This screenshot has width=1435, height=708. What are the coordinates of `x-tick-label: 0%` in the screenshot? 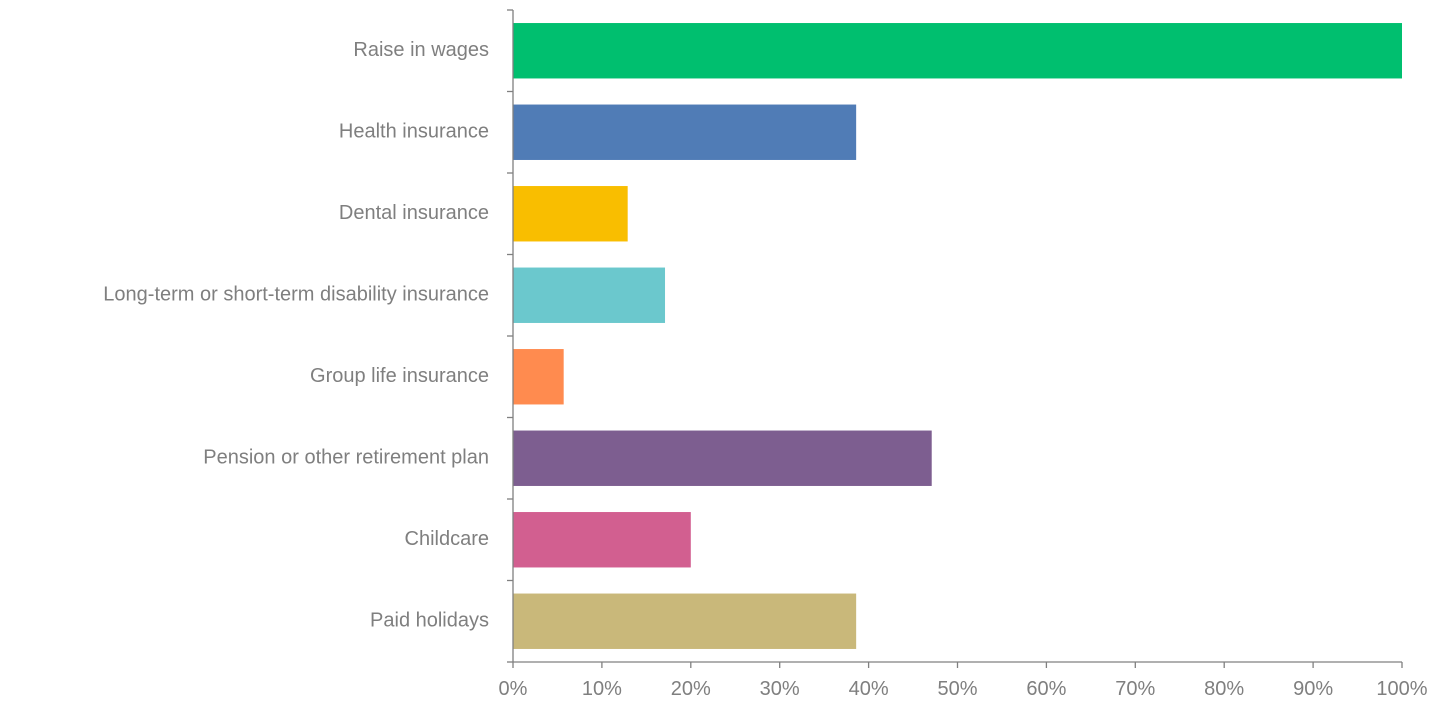 It's located at (513, 689).